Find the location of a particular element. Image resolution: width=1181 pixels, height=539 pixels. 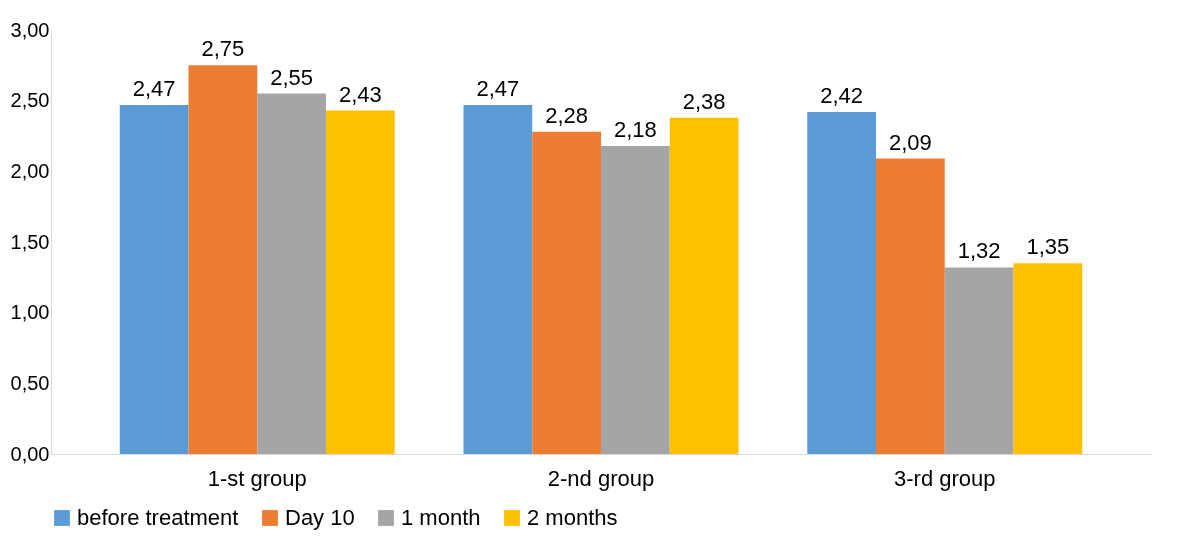

legend-label: 2 months is located at coordinates (572, 517).